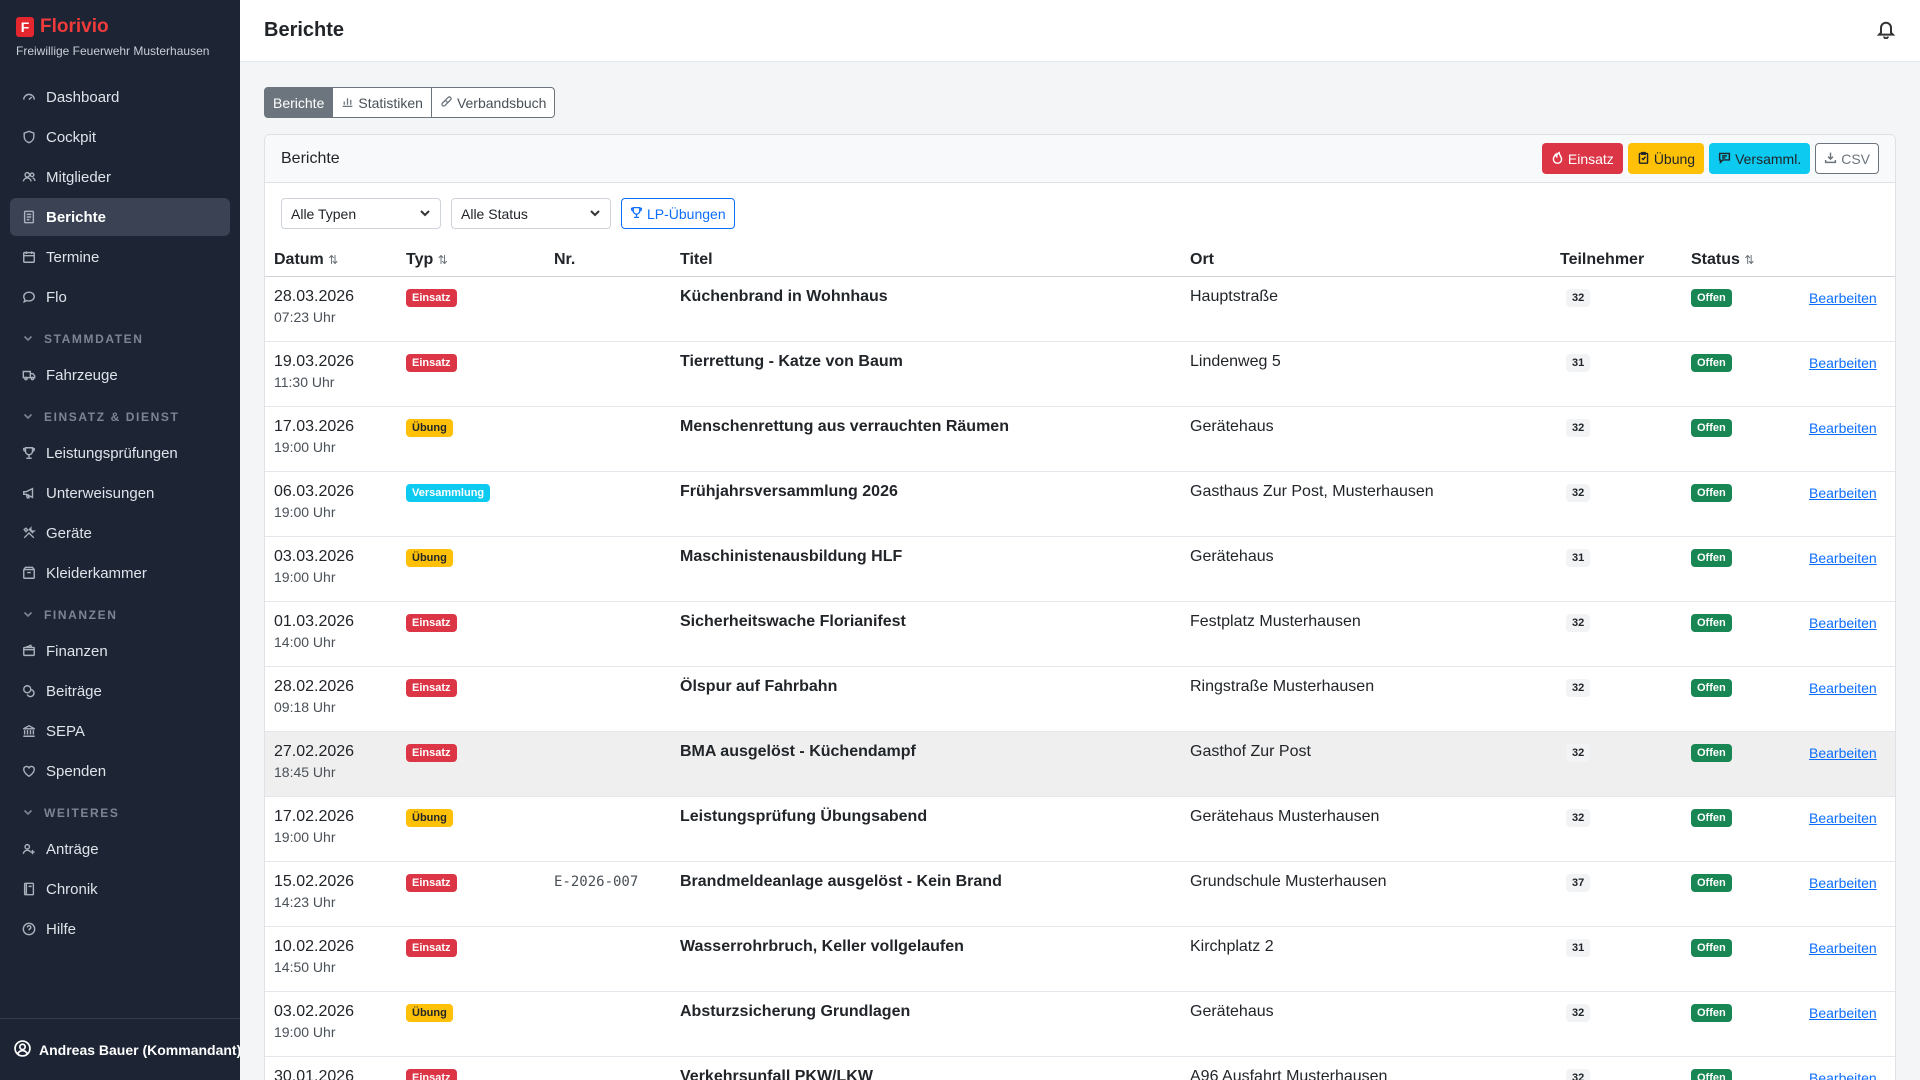  What do you see at coordinates (120, 417) in the screenshot?
I see `sidebar-section-einsatz-dienst: EINSATZ & DIENST` at bounding box center [120, 417].